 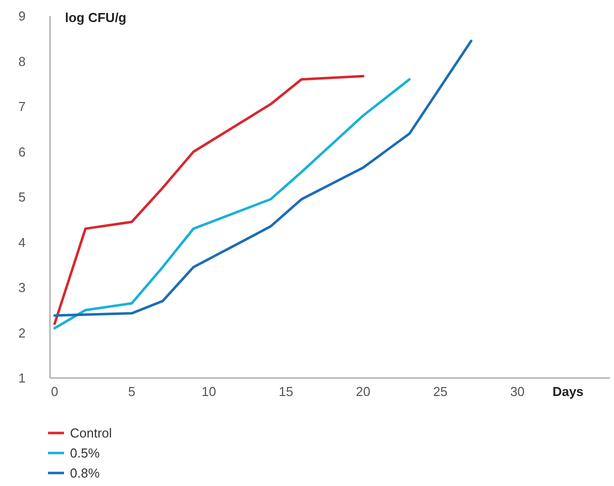 What do you see at coordinates (22, 242) in the screenshot?
I see `y-tick-label: 4` at bounding box center [22, 242].